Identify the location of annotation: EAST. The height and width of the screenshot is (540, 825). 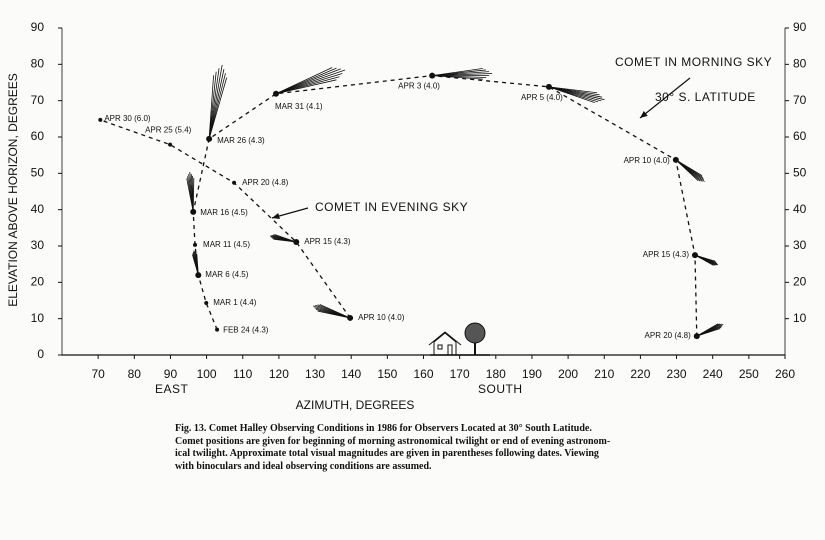
(172, 389).